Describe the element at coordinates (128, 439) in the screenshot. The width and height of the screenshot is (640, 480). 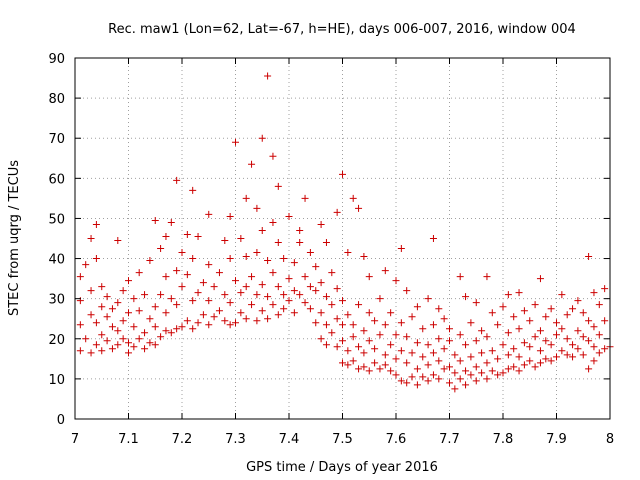
I see `x-tick-label: 7.1` at that location.